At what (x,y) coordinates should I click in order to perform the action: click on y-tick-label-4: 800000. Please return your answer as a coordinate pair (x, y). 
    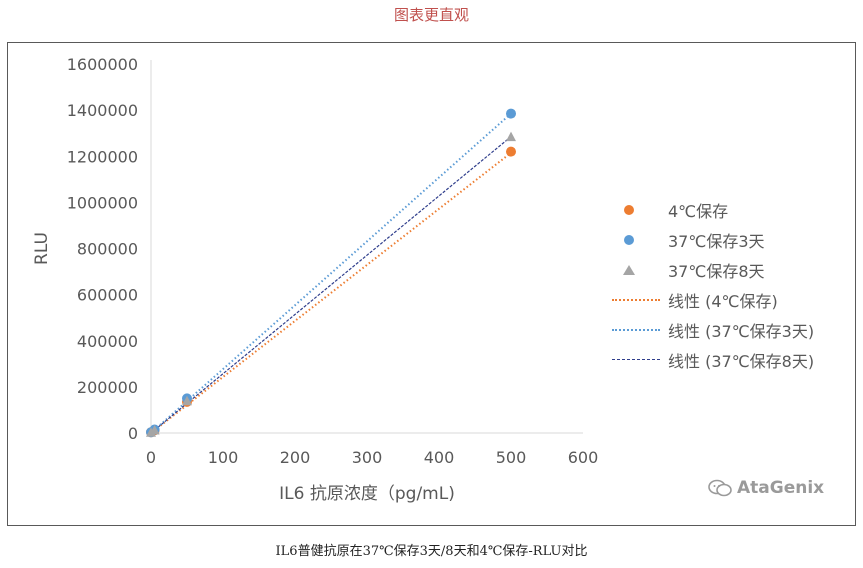
    Looking at the image, I should click on (107, 249).